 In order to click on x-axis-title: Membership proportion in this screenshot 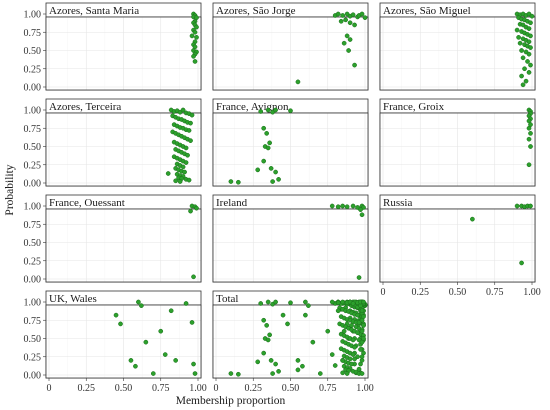, I will do `click(231, 401)`.